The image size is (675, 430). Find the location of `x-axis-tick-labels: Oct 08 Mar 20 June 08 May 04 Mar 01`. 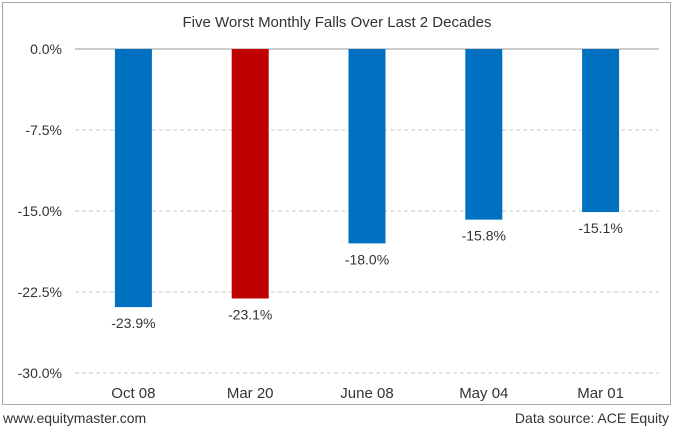

x-axis-tick-labels: Oct 08 Mar 20 June 08 May 04 Mar 01 is located at coordinates (367, 393).